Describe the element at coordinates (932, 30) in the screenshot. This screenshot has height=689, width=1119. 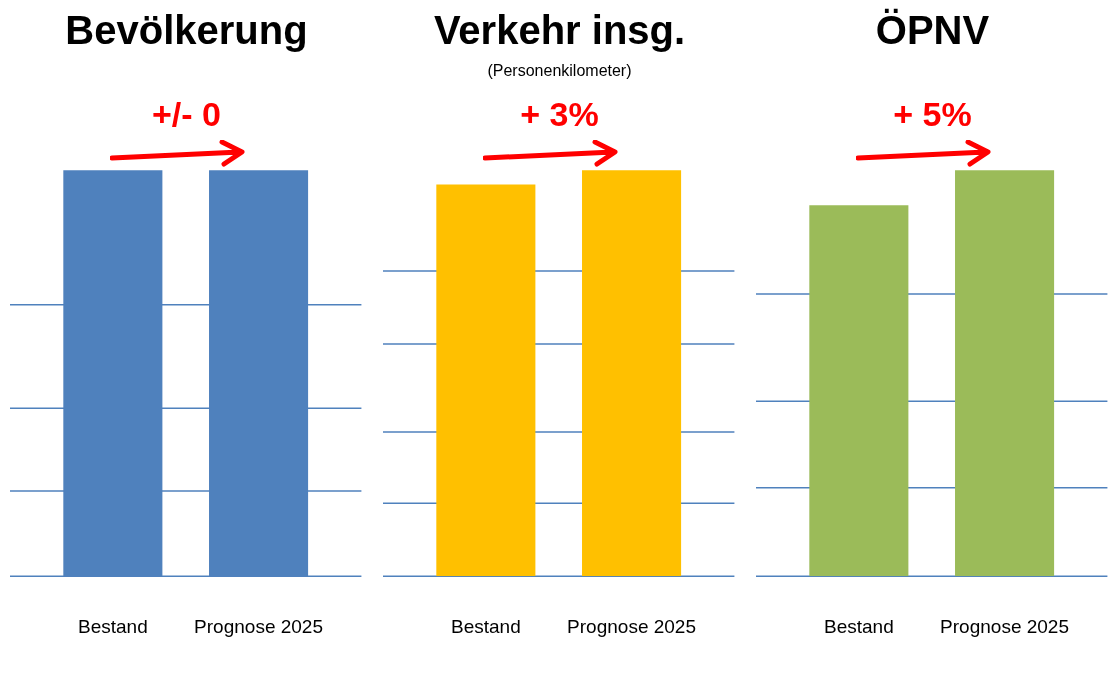
I see `chart-title: ÖPNV` at that location.